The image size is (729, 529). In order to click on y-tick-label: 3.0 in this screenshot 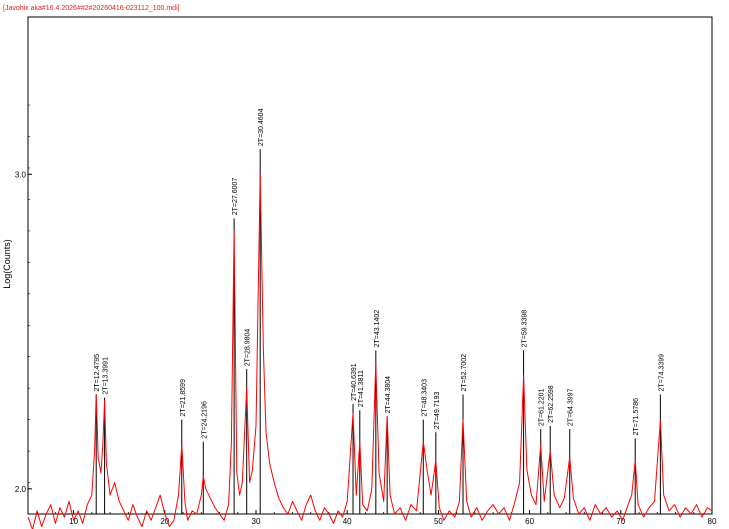, I will do `click(21, 174)`.